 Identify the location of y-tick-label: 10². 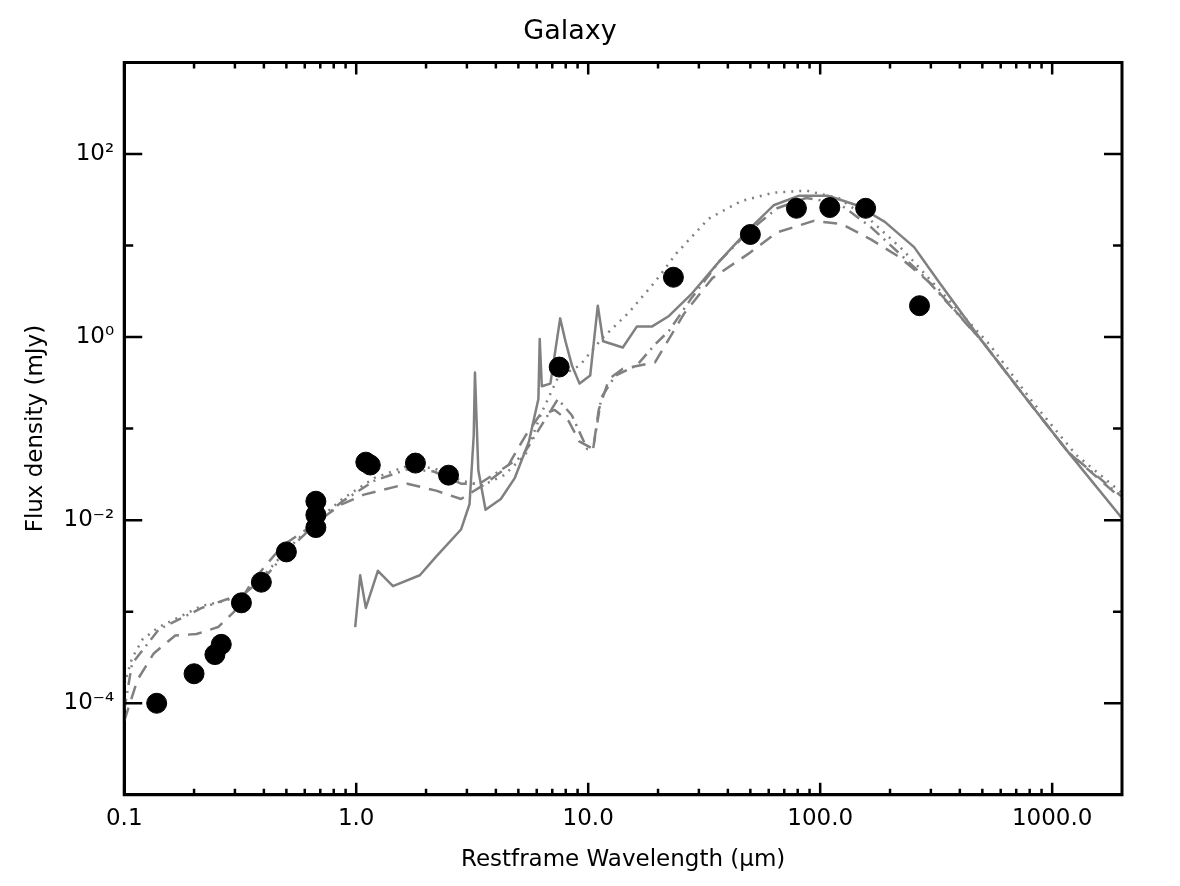
(95, 151).